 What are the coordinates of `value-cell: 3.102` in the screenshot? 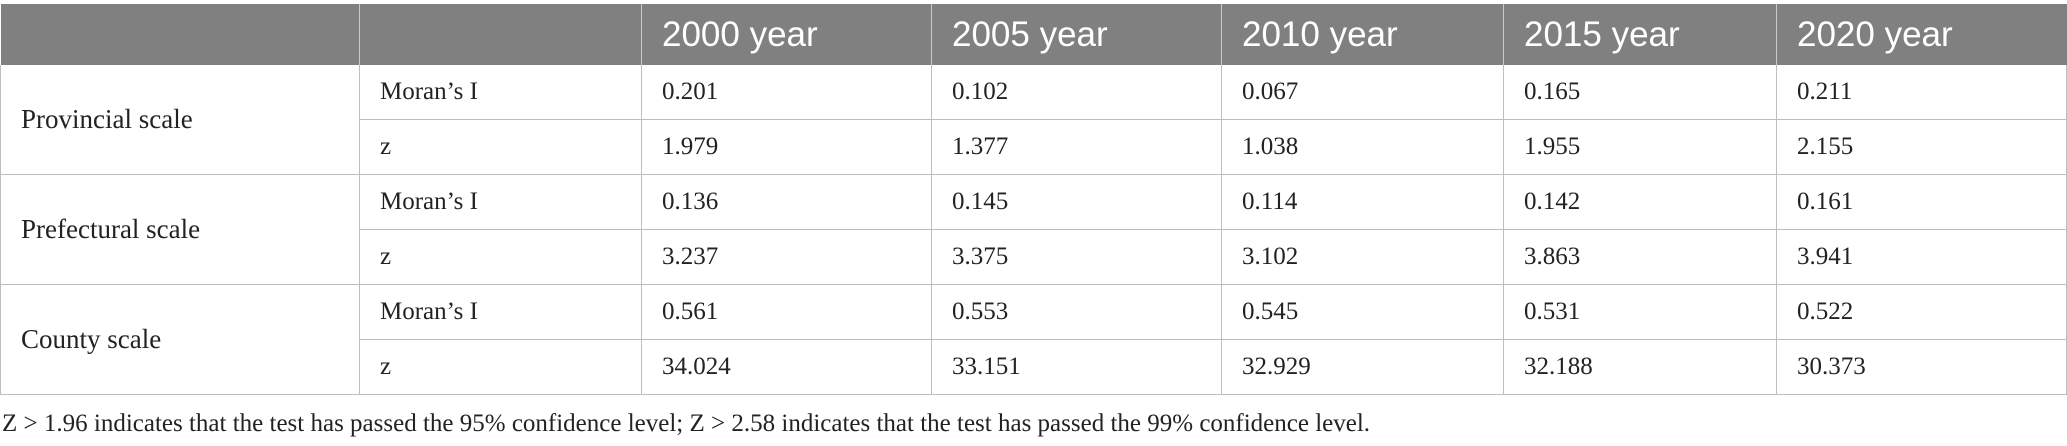 It's located at (1362, 257).